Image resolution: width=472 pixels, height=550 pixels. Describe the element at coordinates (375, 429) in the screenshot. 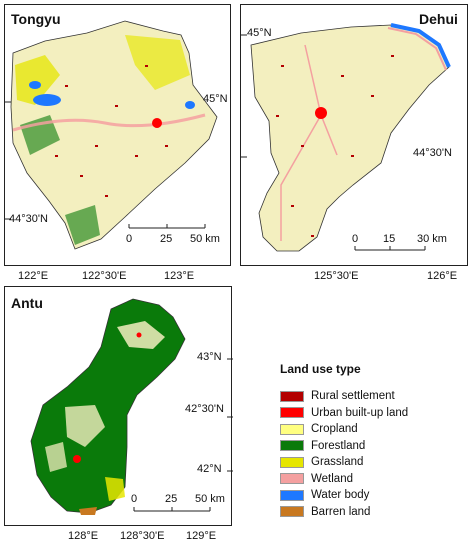

I see `legend-item: Cropland` at that location.